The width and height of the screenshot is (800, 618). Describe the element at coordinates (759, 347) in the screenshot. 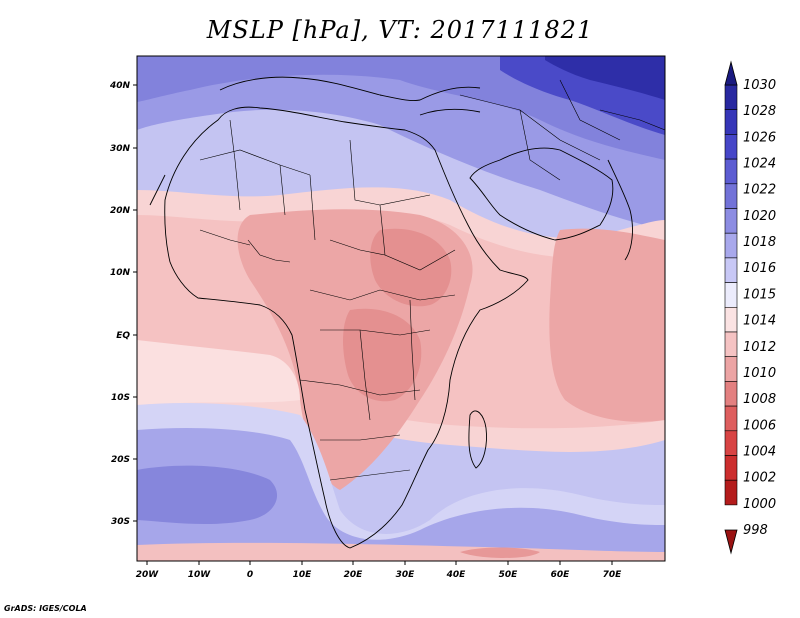

I see `colorbar-label: 1012` at that location.